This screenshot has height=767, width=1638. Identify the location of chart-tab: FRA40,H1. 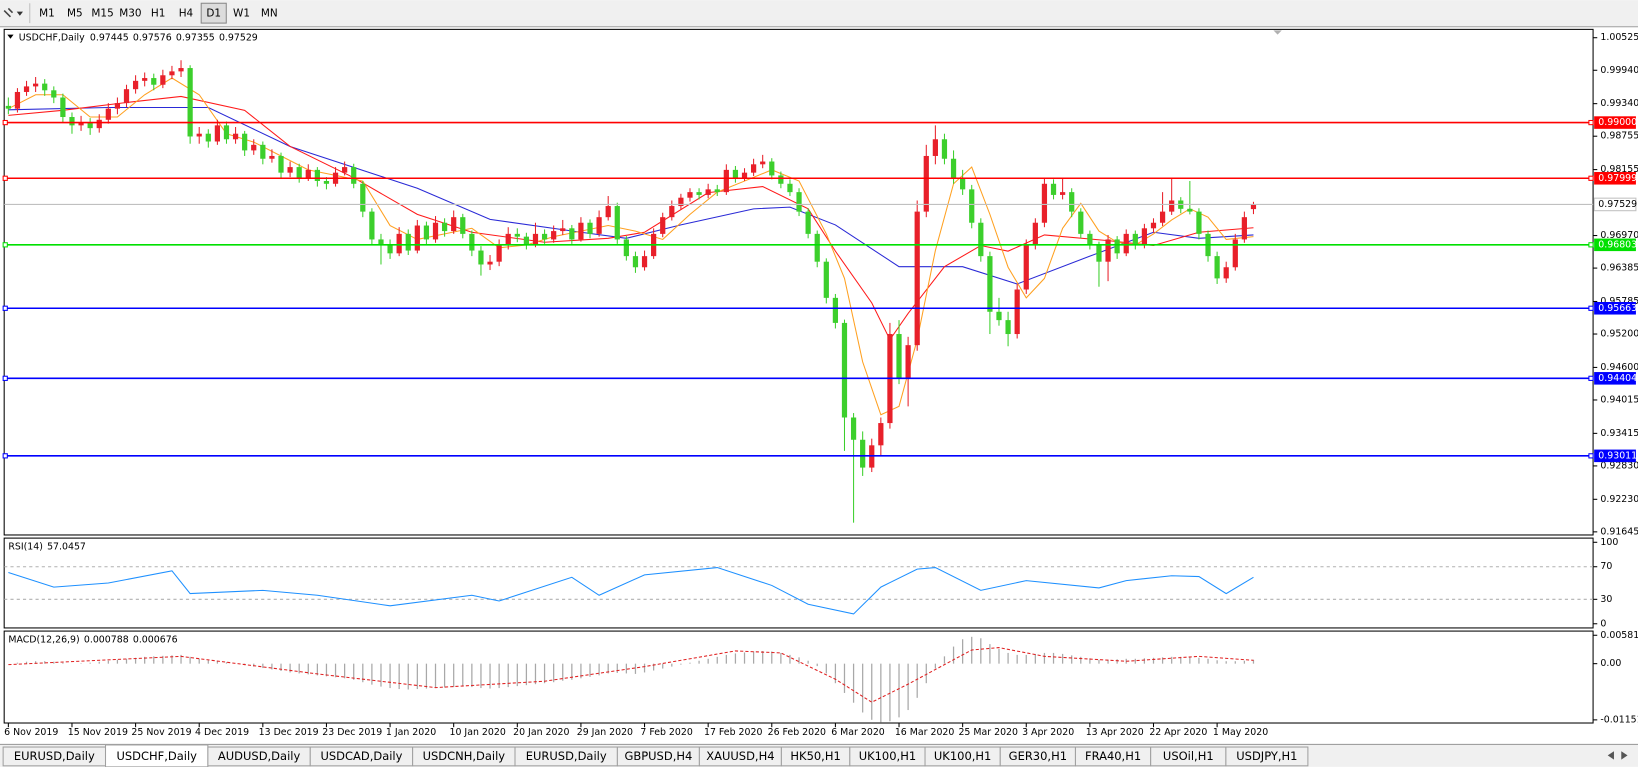
(1113, 756).